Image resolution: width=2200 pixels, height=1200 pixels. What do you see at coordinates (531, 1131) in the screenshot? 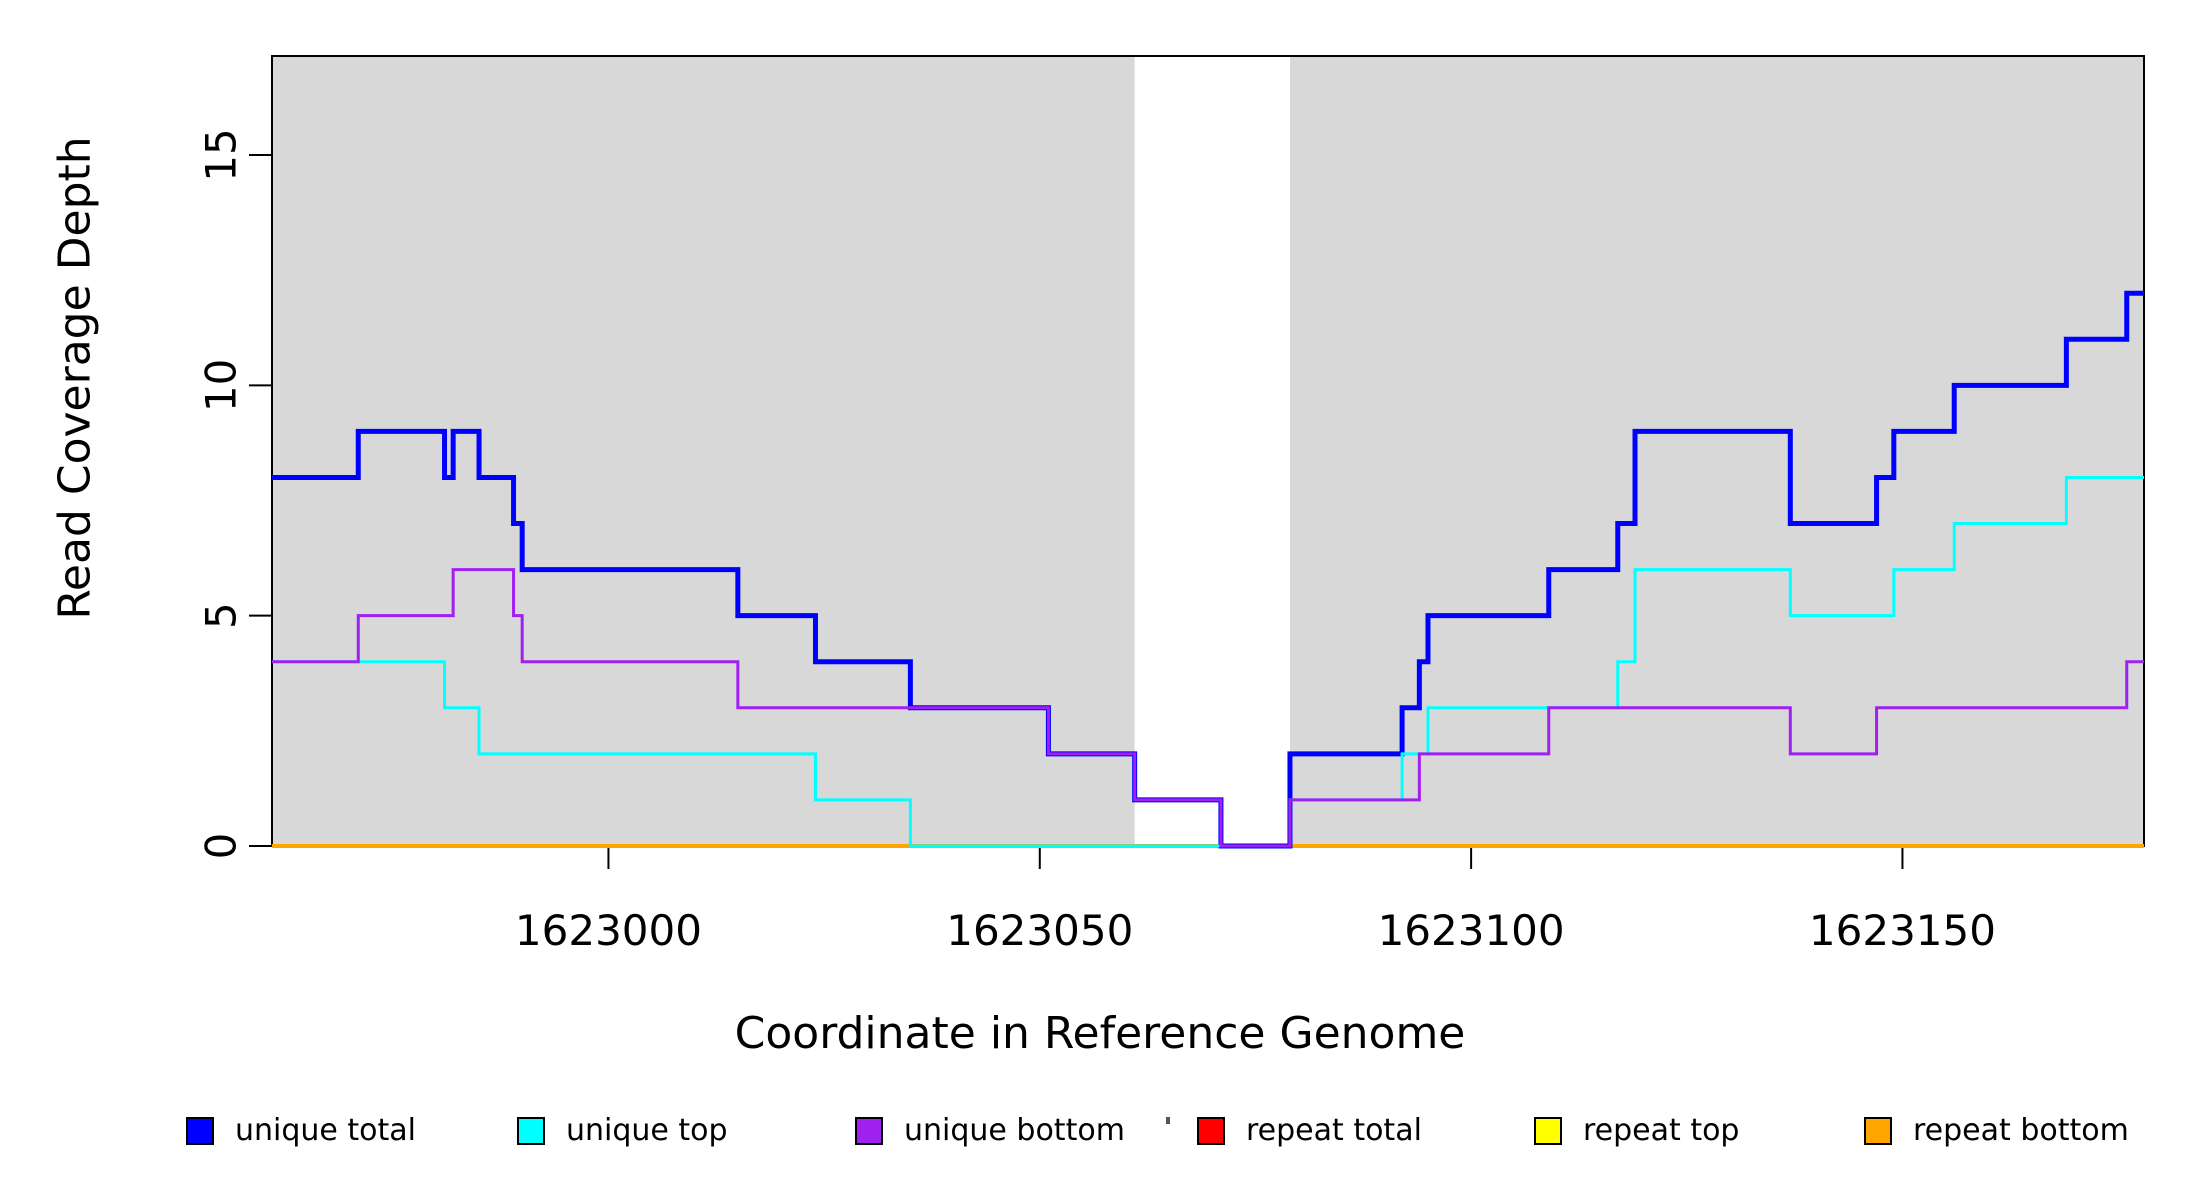
I see `legend-swatch-unique-top` at bounding box center [531, 1131].